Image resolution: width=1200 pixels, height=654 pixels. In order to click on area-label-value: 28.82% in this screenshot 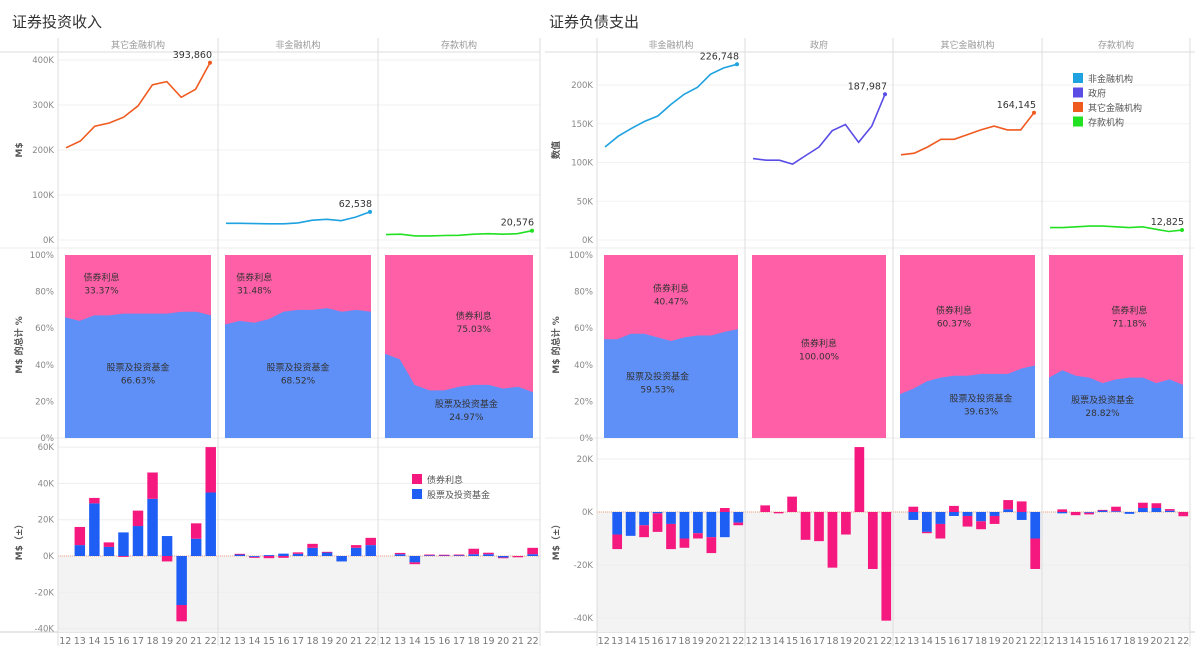, I will do `click(1102, 414)`.